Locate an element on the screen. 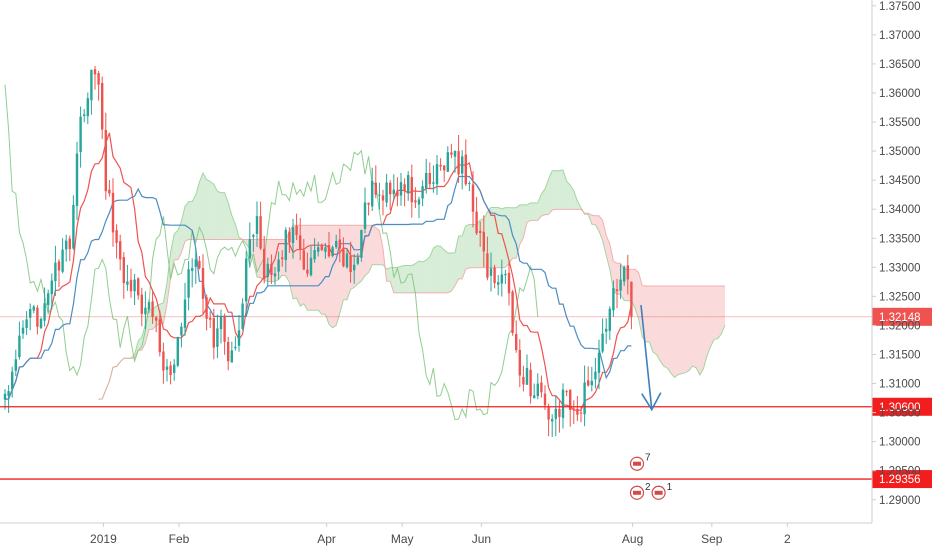  time-tick-label: Jun is located at coordinates (481, 539).